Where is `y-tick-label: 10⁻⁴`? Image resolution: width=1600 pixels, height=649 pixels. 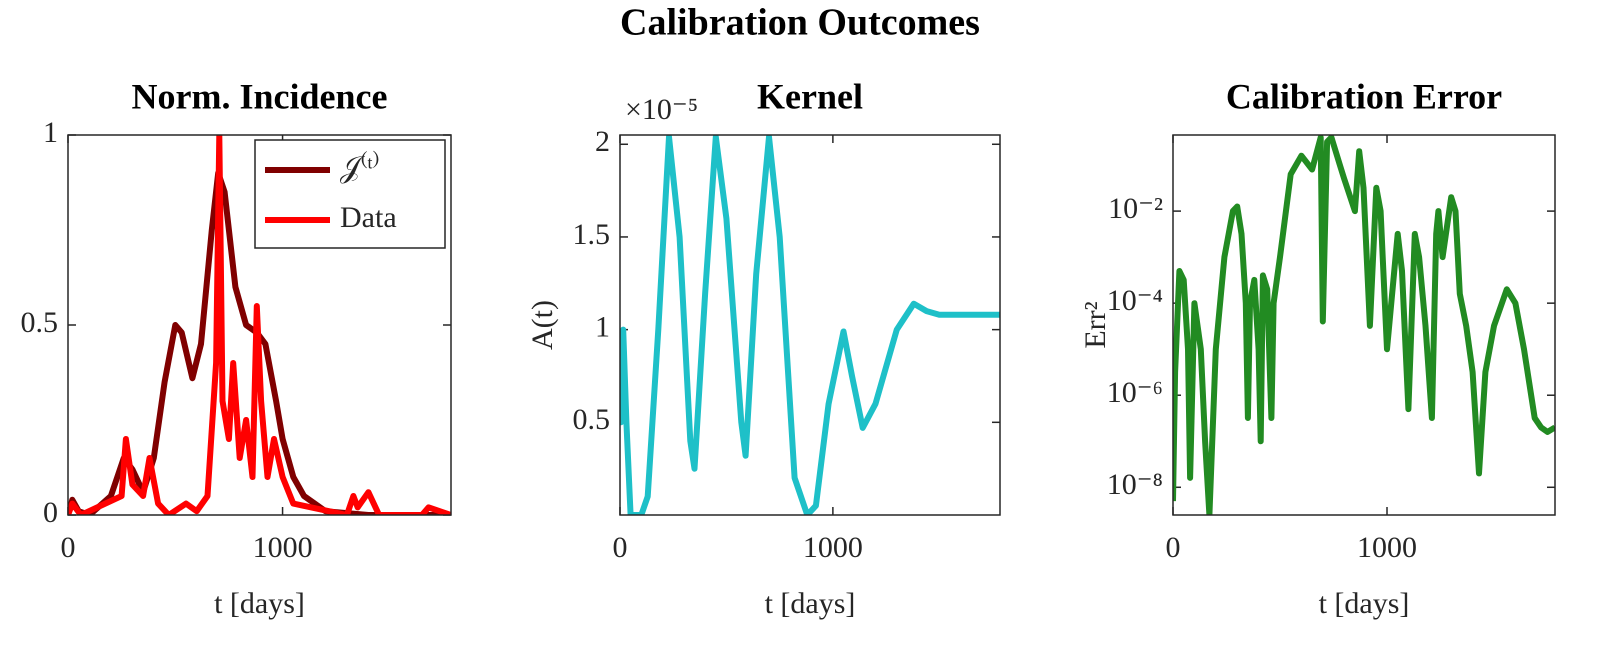 y-tick-label: 10⁻⁴ is located at coordinates (1135, 300).